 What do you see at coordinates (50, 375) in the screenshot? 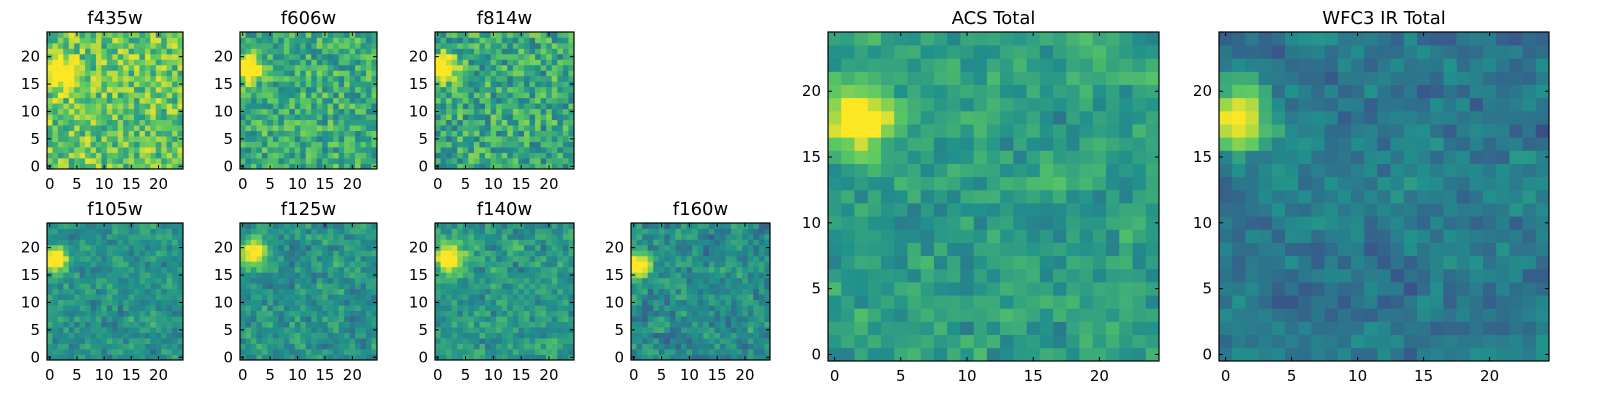
I see `x-tick-label: 0` at bounding box center [50, 375].